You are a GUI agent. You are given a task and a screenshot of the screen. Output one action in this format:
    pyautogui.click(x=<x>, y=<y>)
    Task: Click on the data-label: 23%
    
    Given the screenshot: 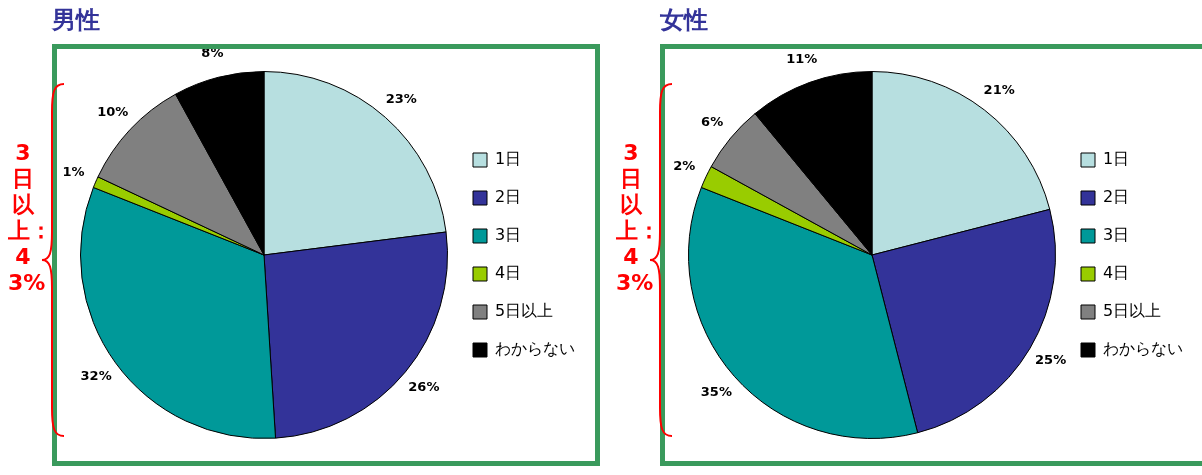 What is the action you would take?
    pyautogui.click(x=401, y=98)
    